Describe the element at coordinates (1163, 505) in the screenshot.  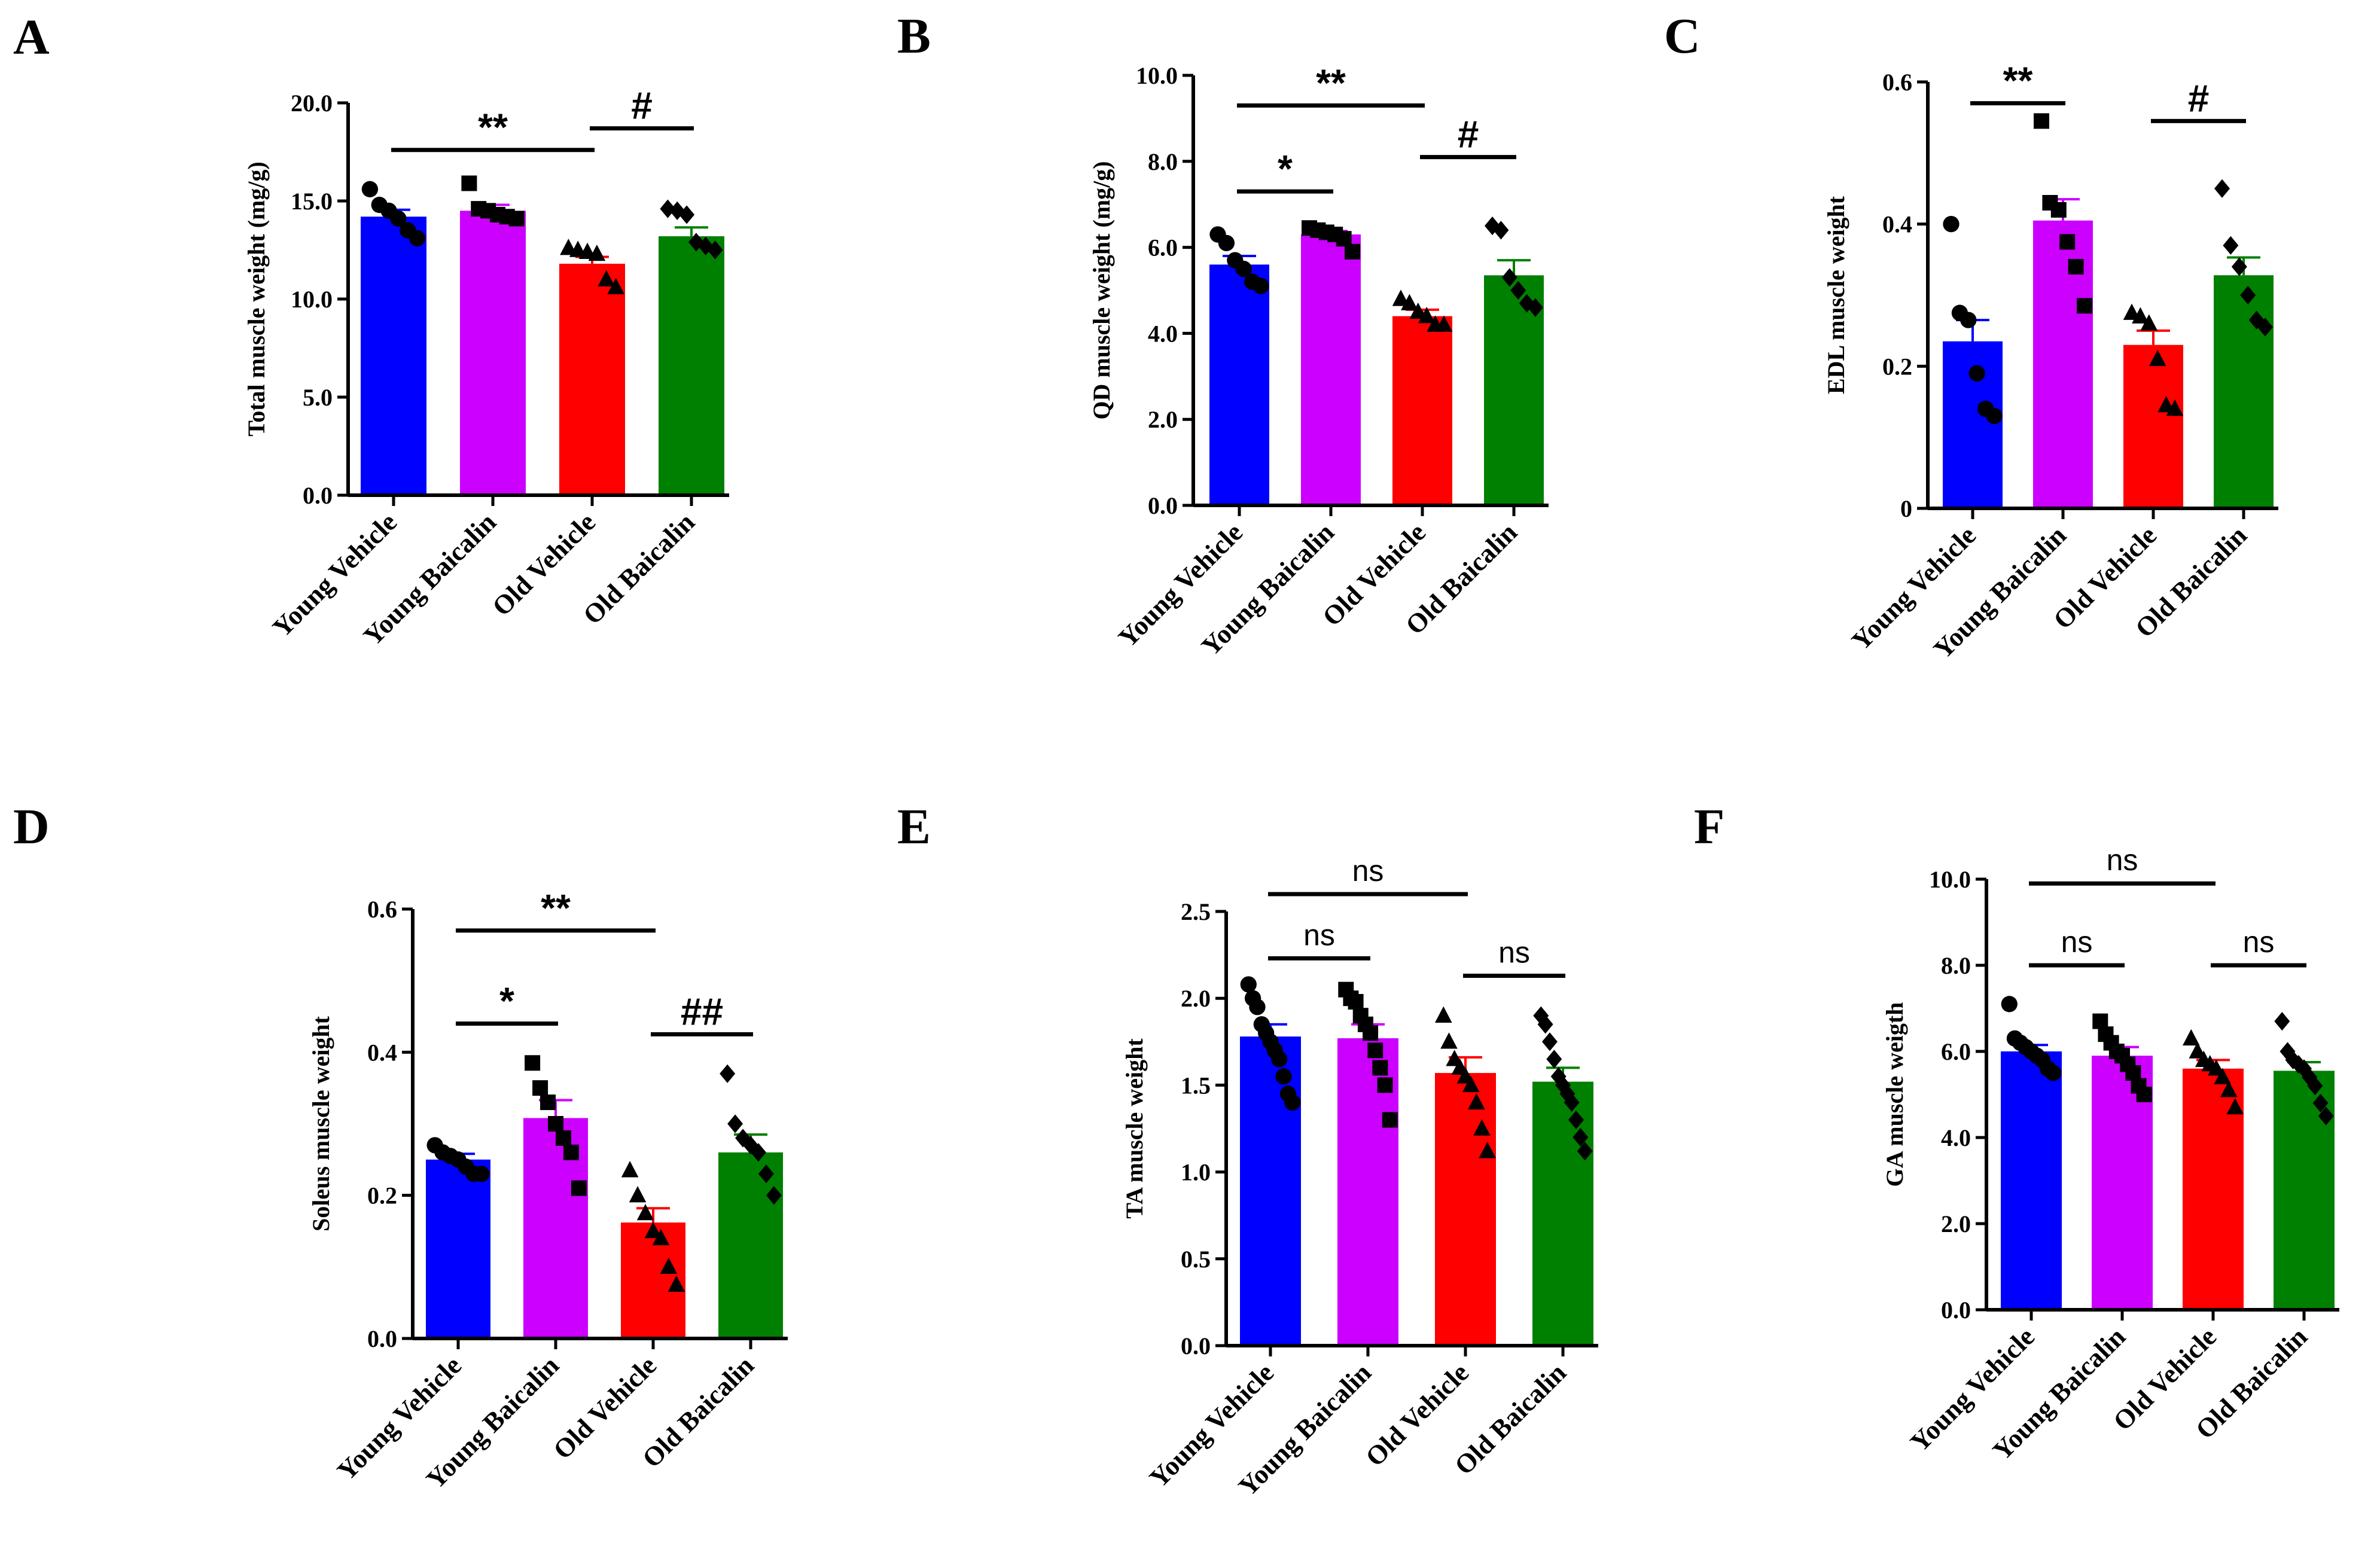
I see `panel-b-ytick-label-0: 0.0` at that location.